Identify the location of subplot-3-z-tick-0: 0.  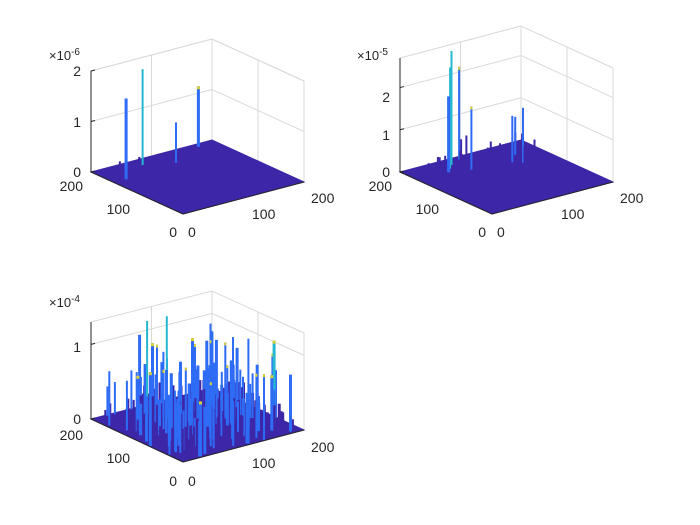
(77, 419).